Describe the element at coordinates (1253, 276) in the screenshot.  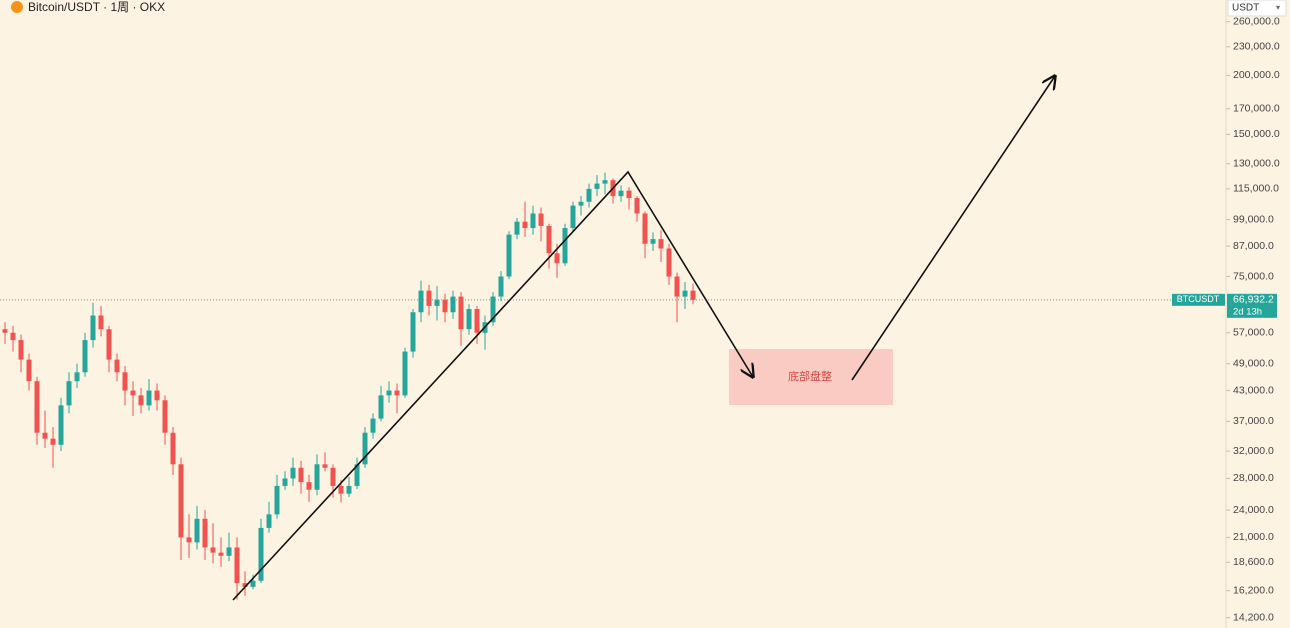
I see `y-tick-label: 75,000.0` at that location.